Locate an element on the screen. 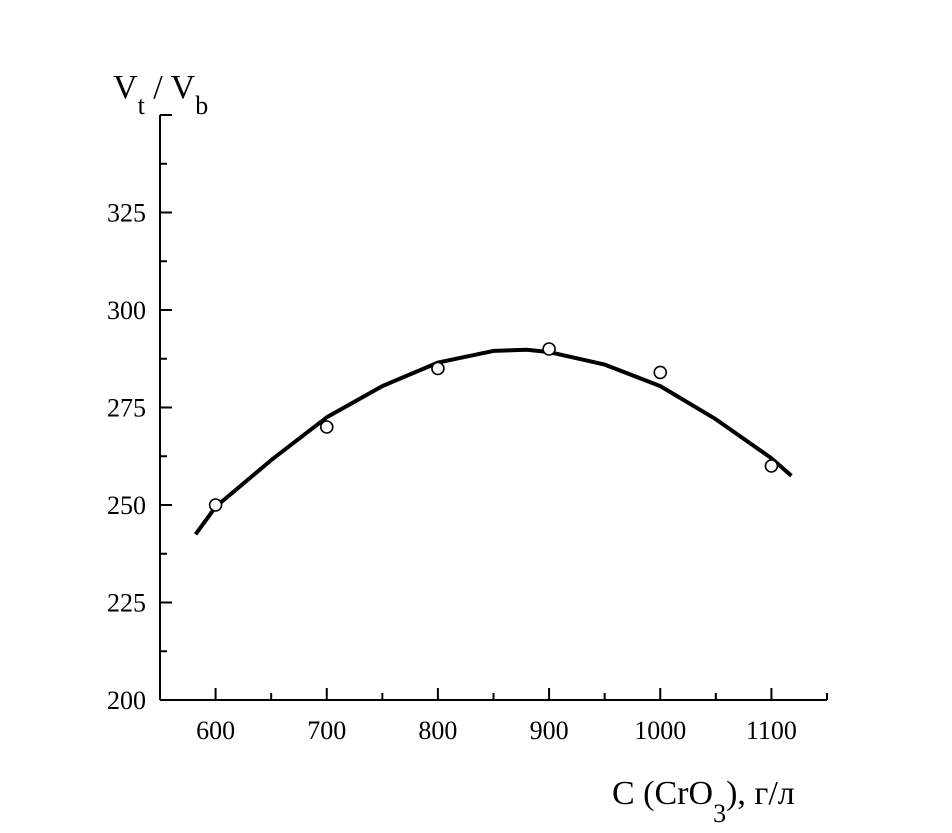  y-axis-label: Vt / Vb is located at coordinates (160, 94).